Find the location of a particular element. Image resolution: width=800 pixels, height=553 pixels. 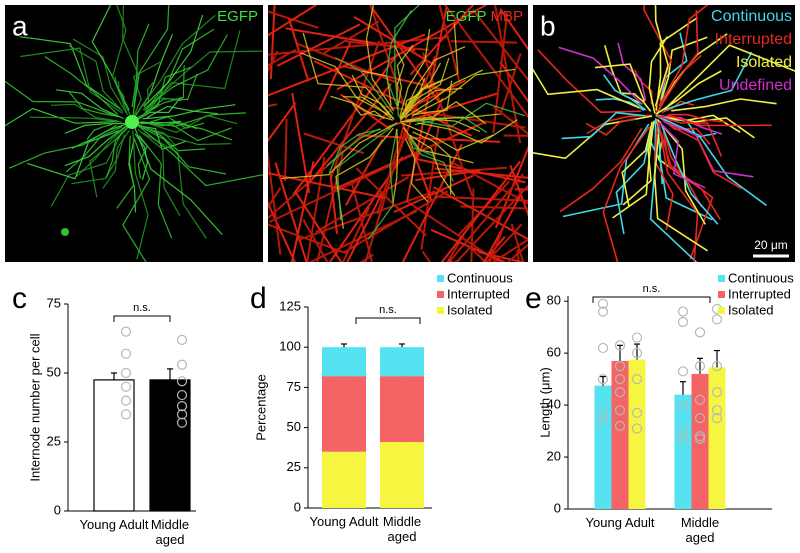

y-axis-label: Percentage is located at coordinates (260, 407).